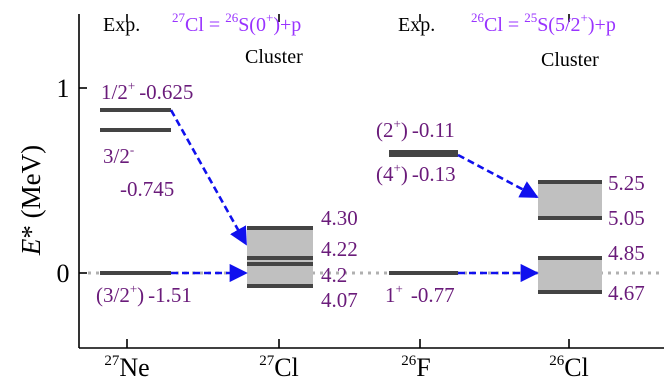 This screenshot has height=381, width=664. What do you see at coordinates (63, 273) in the screenshot?
I see `y-tick-label-0: 0` at bounding box center [63, 273].